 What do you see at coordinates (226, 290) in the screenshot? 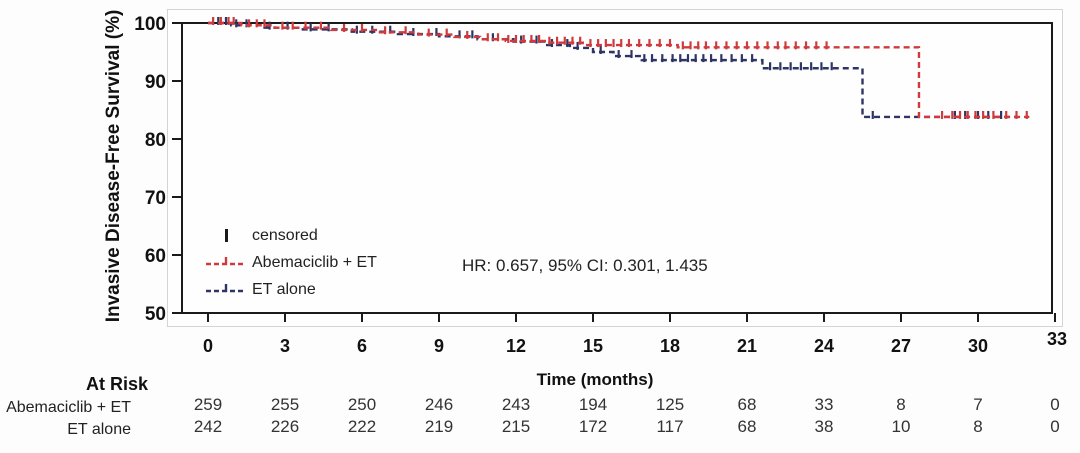
I see `et-alone-line-icon` at bounding box center [226, 290].